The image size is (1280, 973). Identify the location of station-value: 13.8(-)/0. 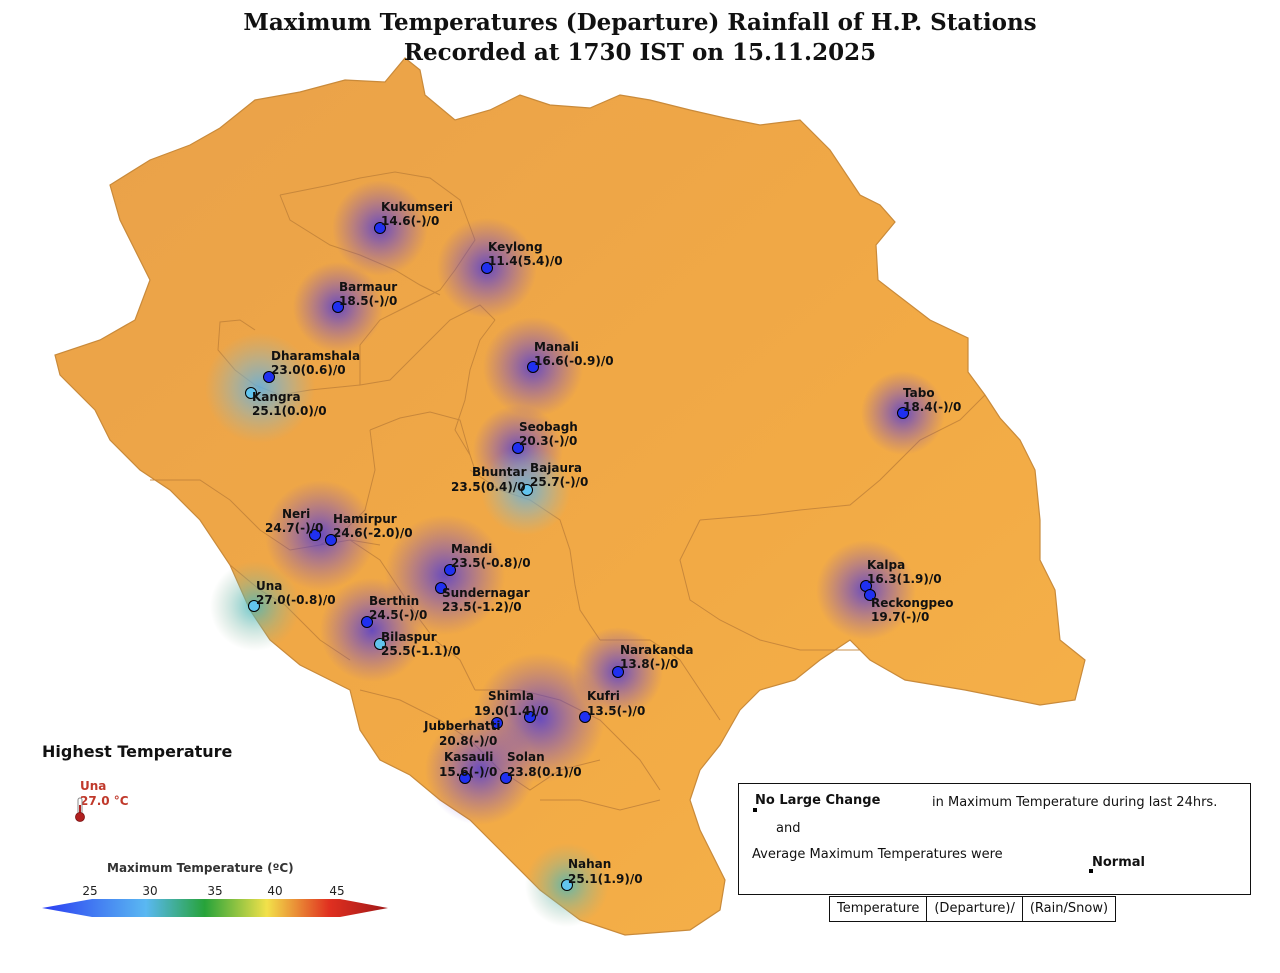
(649, 664).